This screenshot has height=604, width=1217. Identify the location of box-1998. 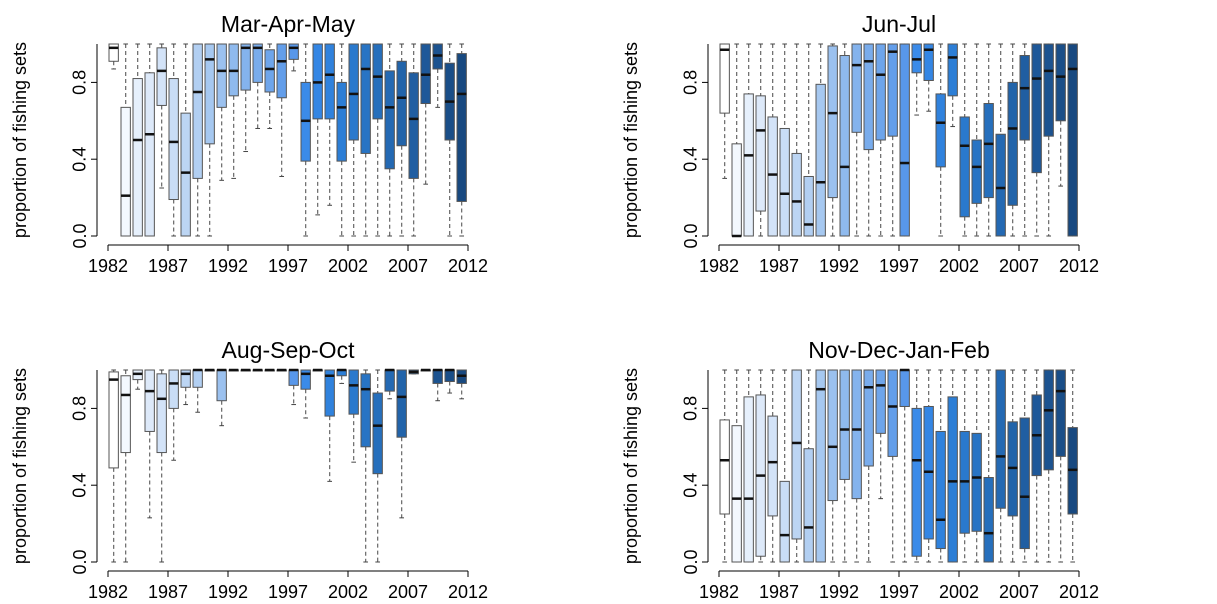
(916, 466).